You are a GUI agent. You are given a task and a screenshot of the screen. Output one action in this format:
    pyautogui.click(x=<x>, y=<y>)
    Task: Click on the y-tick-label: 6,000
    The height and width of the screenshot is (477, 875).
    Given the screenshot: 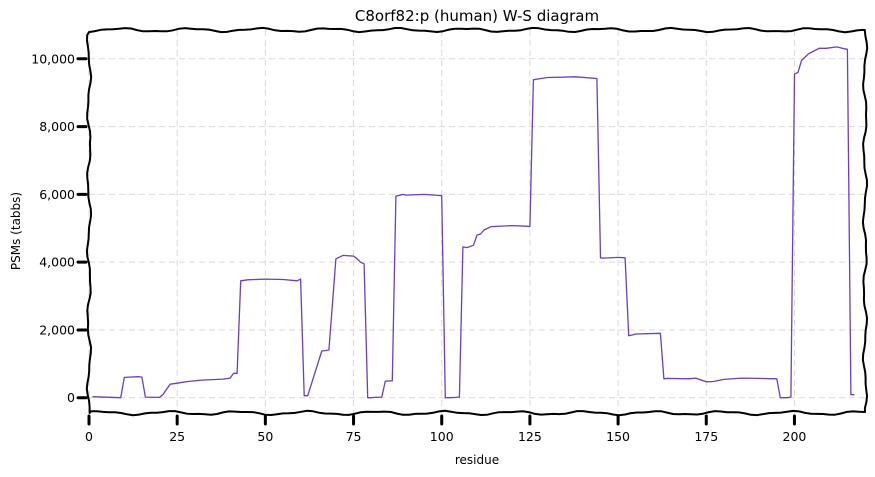 What is the action you would take?
    pyautogui.click(x=57, y=194)
    